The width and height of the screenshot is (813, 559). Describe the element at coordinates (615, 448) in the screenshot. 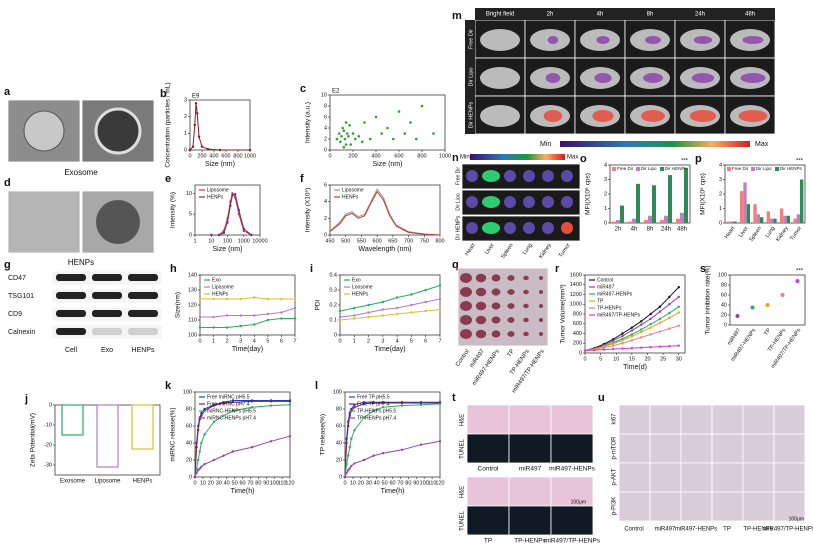

I see `row-label: p-mTOR` at that location.